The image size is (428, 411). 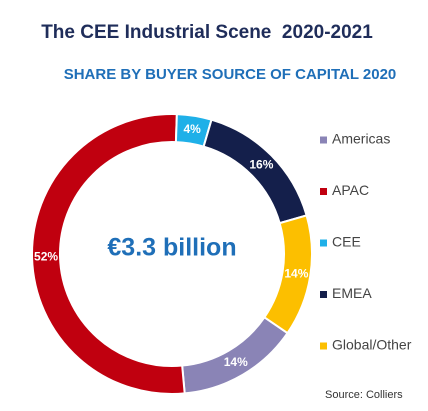 What do you see at coordinates (361, 139) in the screenshot?
I see `legend-label: Americas` at bounding box center [361, 139].